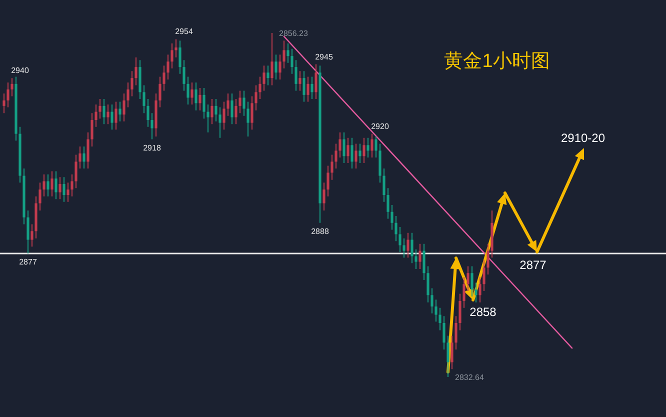 The height and width of the screenshot is (417, 666). Describe the element at coordinates (293, 33) in the screenshot. I see `annotation: 2856.23` at that location.